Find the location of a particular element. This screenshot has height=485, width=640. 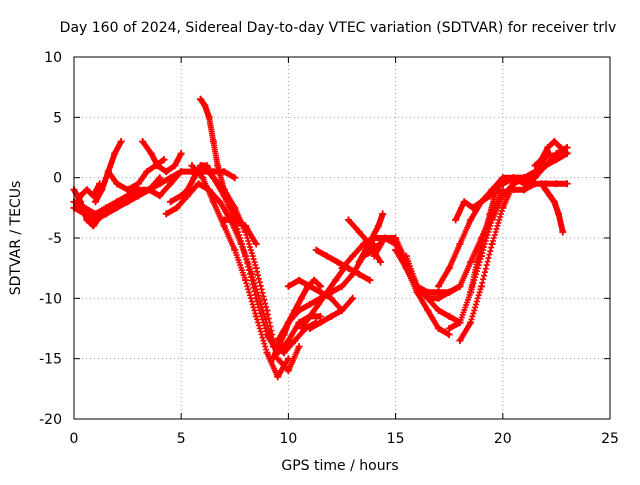

x-tick-label: 10 is located at coordinates (288, 439).